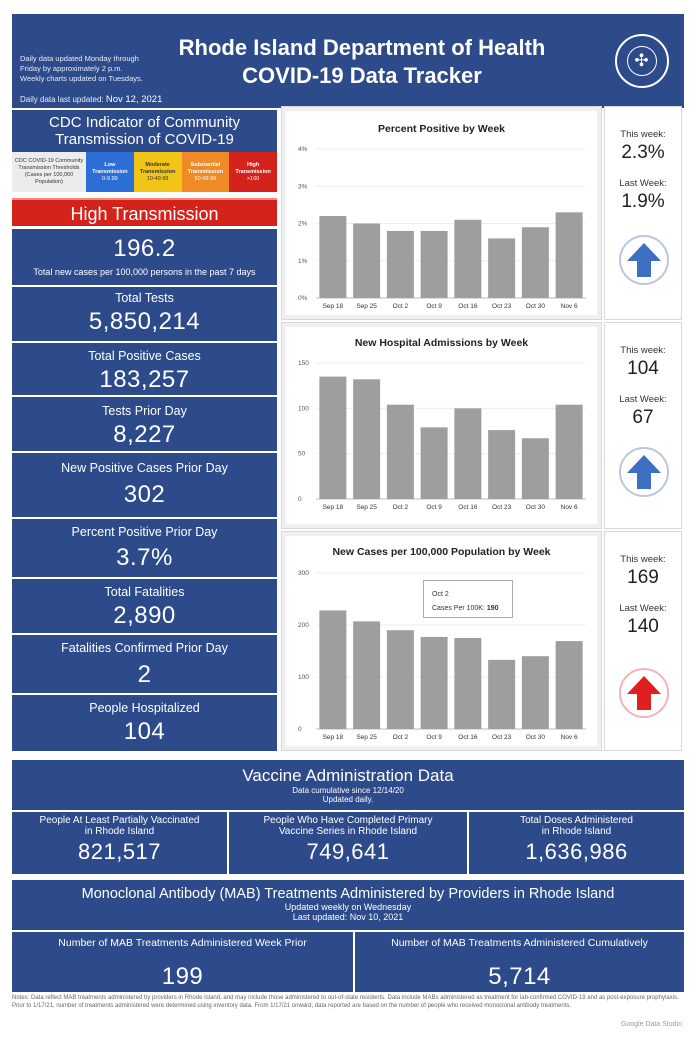 This screenshot has width=696, height=1040. Describe the element at coordinates (144, 615) in the screenshot. I see `stat-value: 2,890` at that location.